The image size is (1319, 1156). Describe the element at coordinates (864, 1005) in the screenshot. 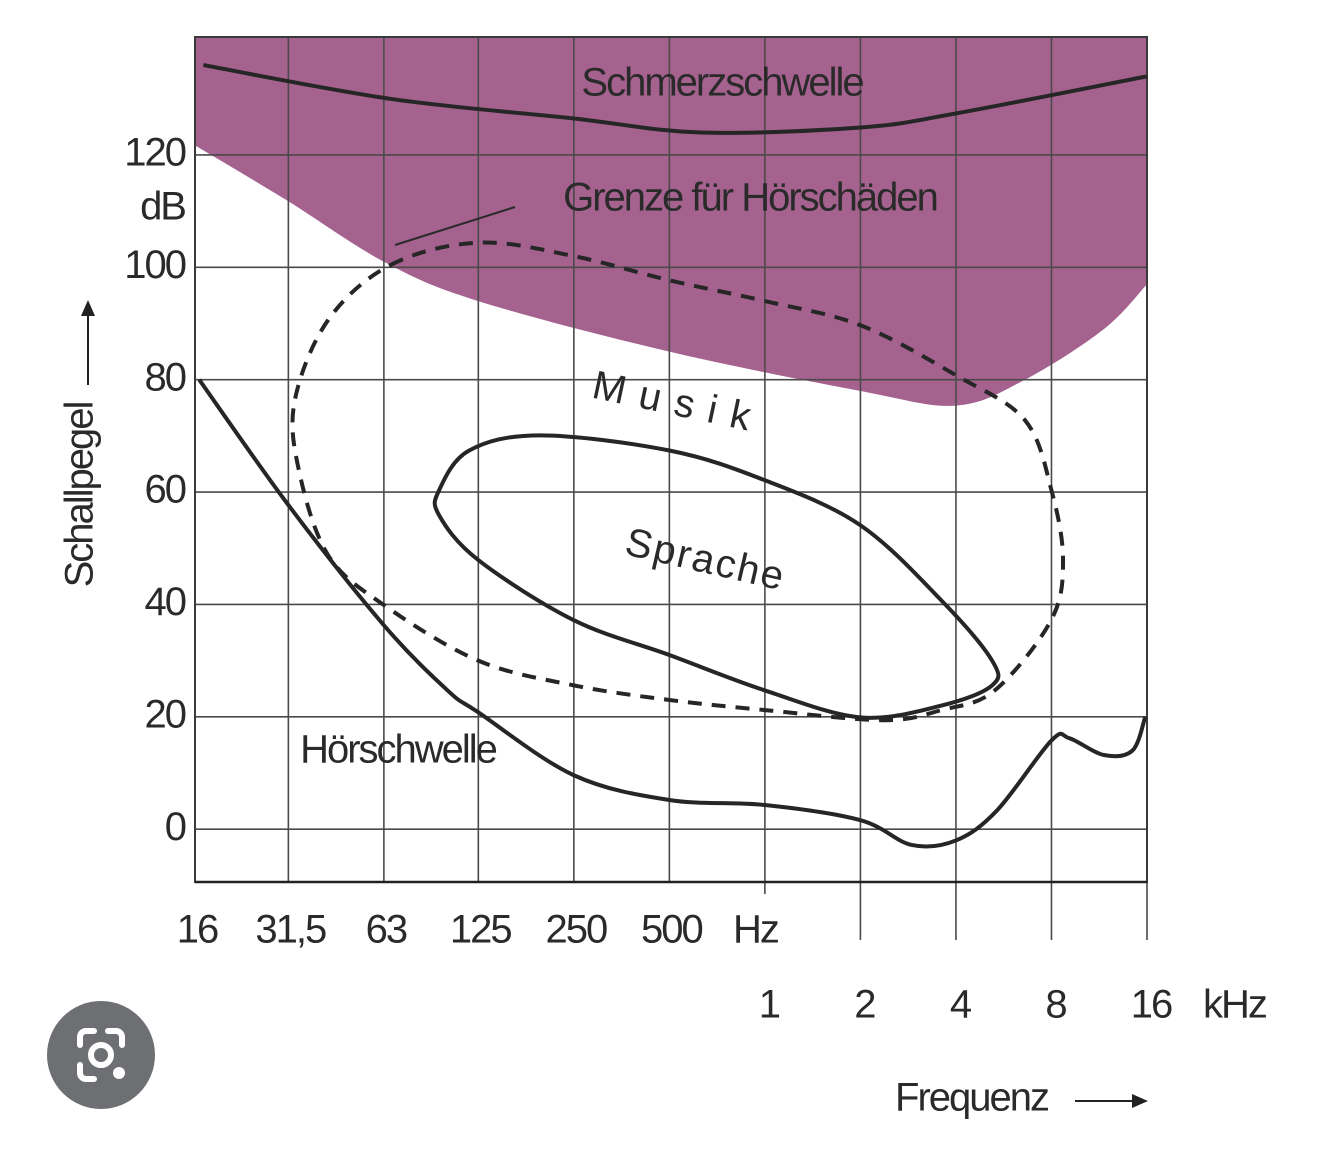

I see `x-tick-label: 2` at that location.